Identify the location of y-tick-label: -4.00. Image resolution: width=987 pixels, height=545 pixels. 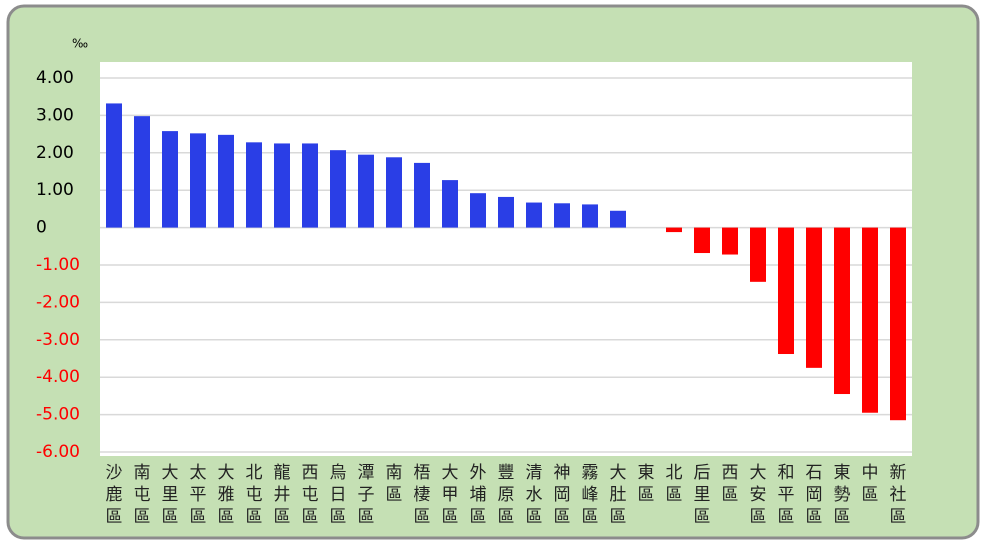
(58, 377).